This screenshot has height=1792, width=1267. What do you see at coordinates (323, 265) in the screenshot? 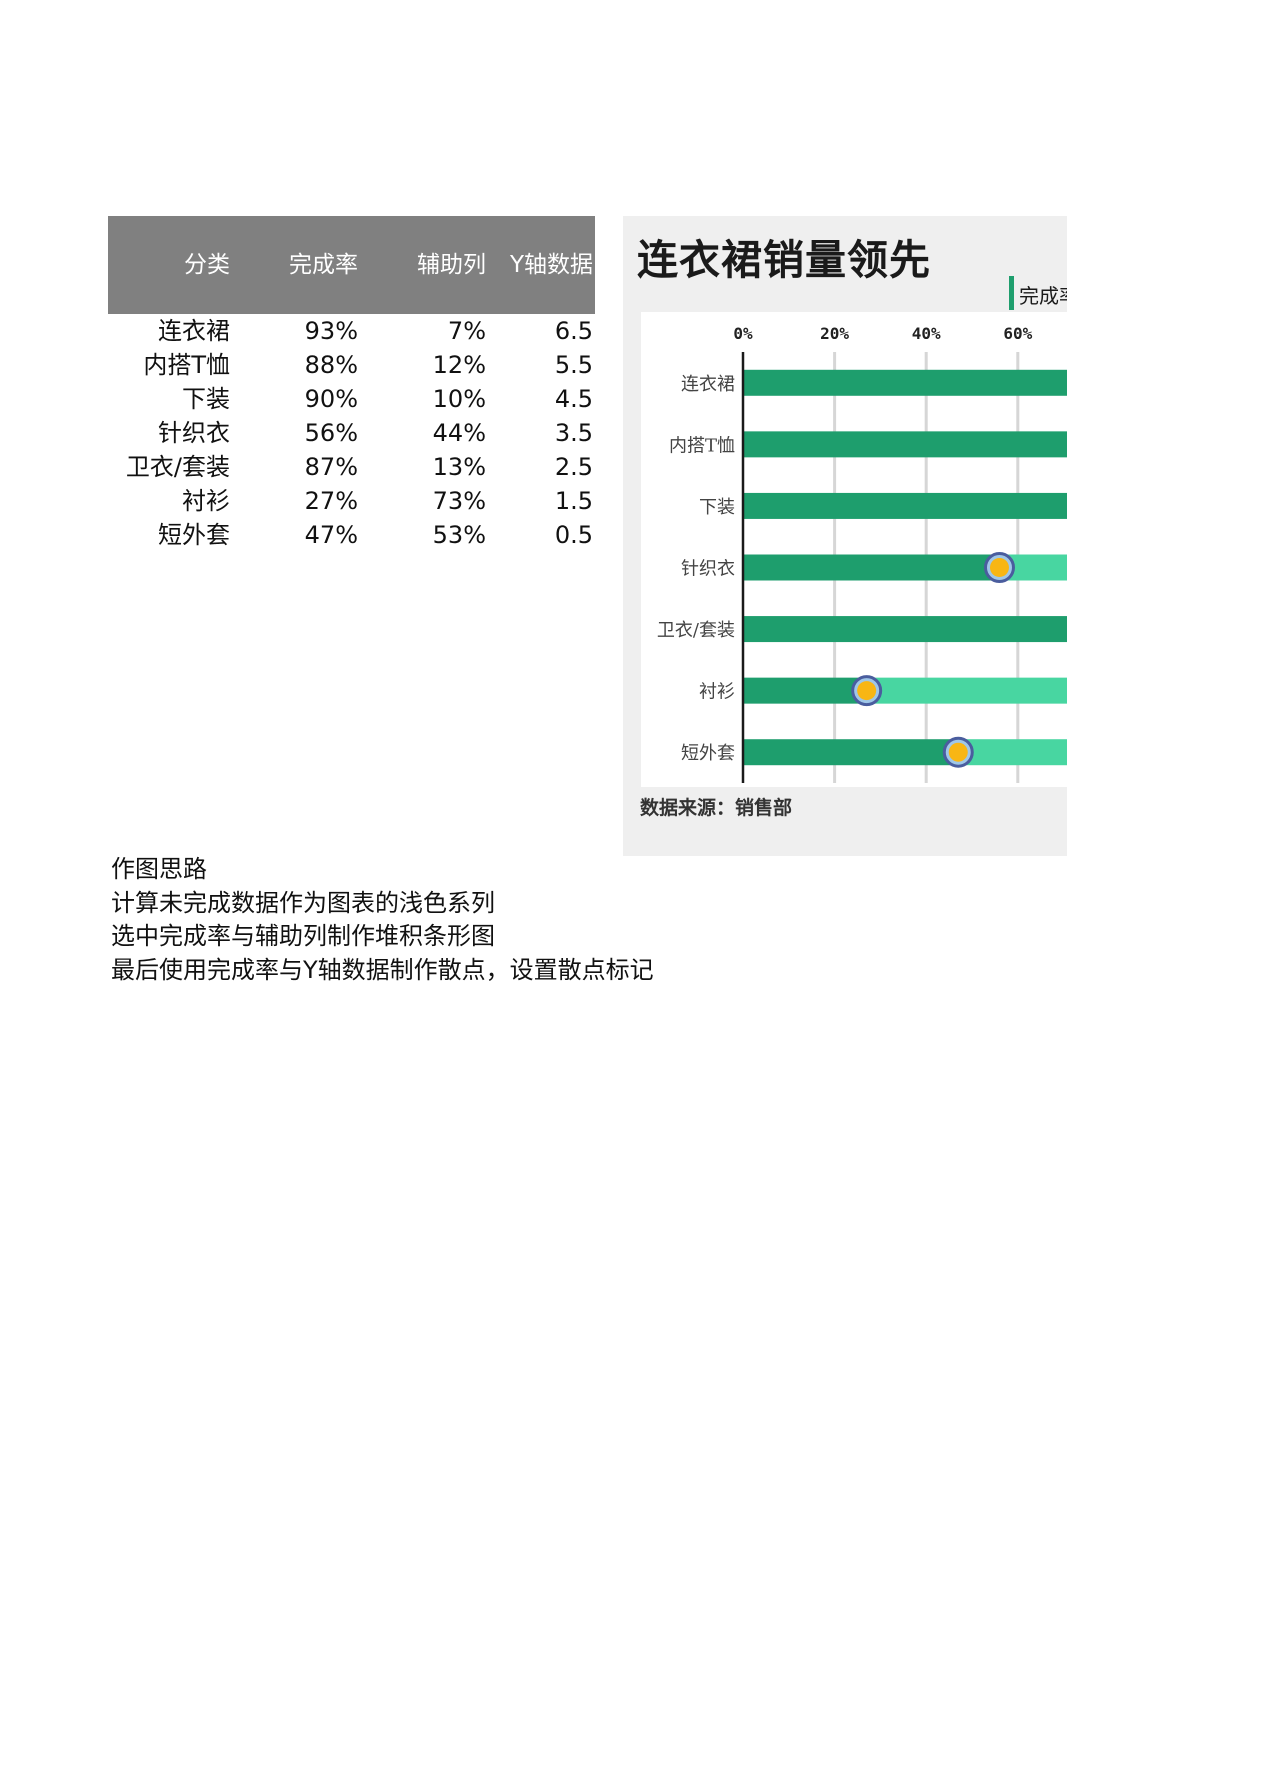
I see `header-completion-rate: 完成率` at bounding box center [323, 265].